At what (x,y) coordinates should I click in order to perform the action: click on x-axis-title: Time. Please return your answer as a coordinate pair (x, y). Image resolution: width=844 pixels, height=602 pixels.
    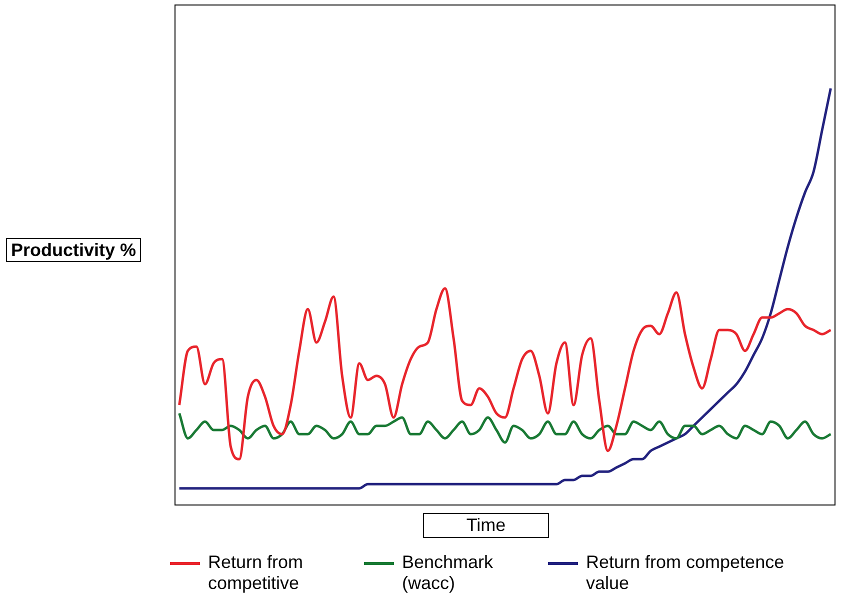
    Looking at the image, I should click on (486, 525).